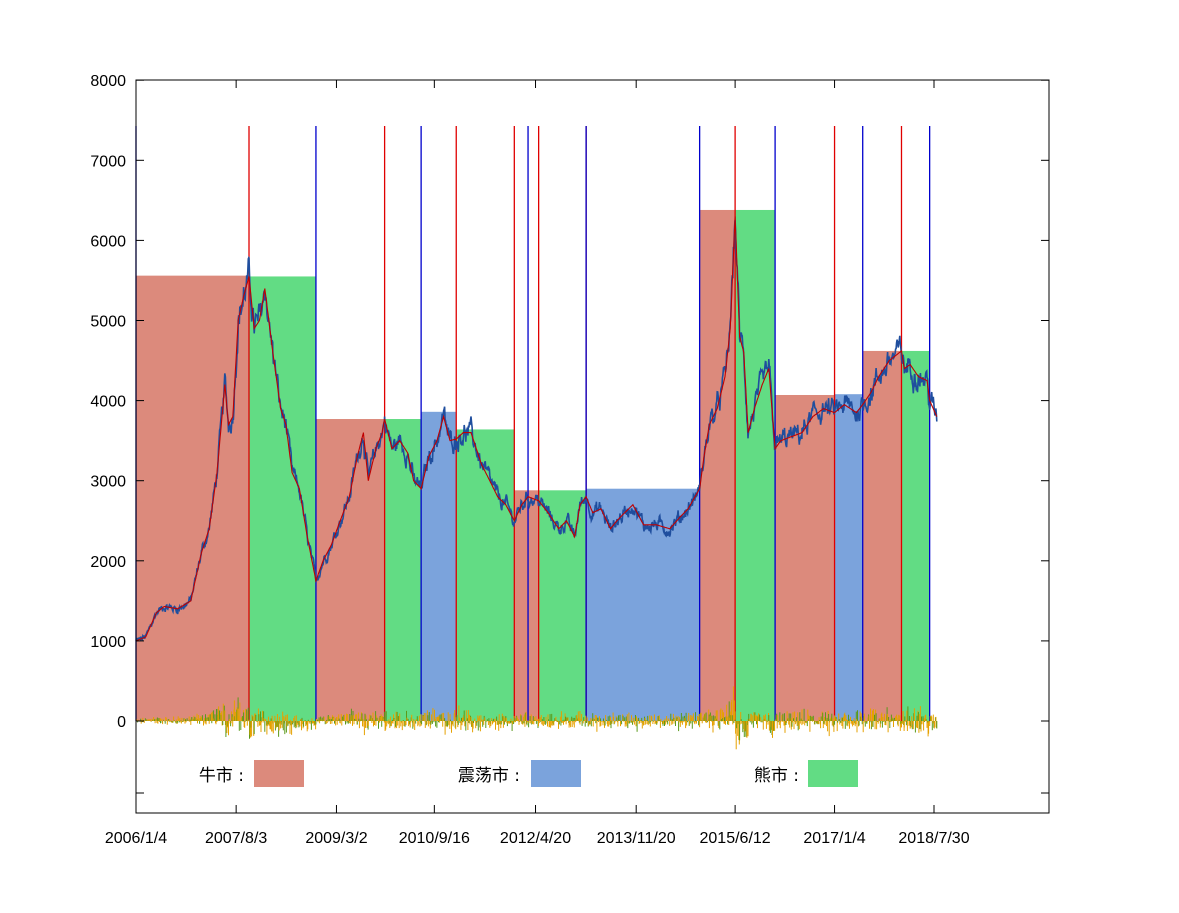  What do you see at coordinates (136, 838) in the screenshot?
I see `x-tick-label: 2006/1/4` at bounding box center [136, 838].